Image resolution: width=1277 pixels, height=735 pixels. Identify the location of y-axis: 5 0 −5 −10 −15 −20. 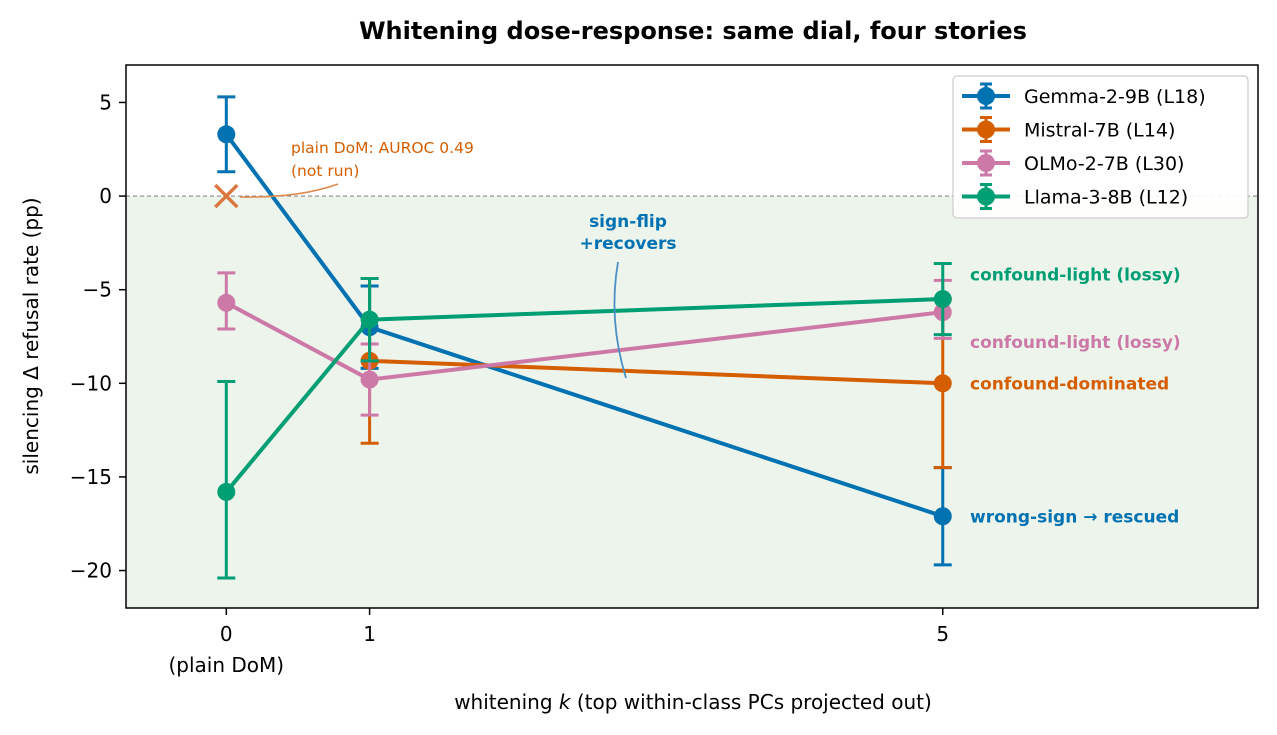
(98, 336).